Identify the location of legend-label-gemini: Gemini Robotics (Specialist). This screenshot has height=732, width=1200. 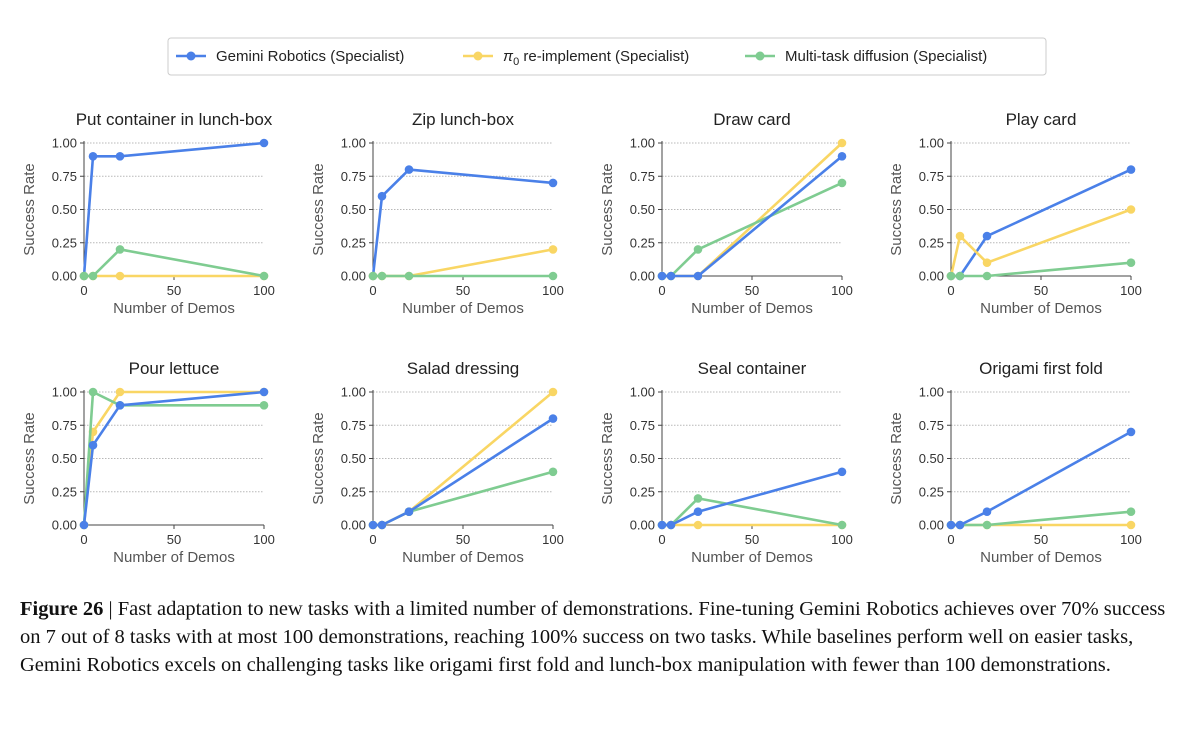
(310, 56).